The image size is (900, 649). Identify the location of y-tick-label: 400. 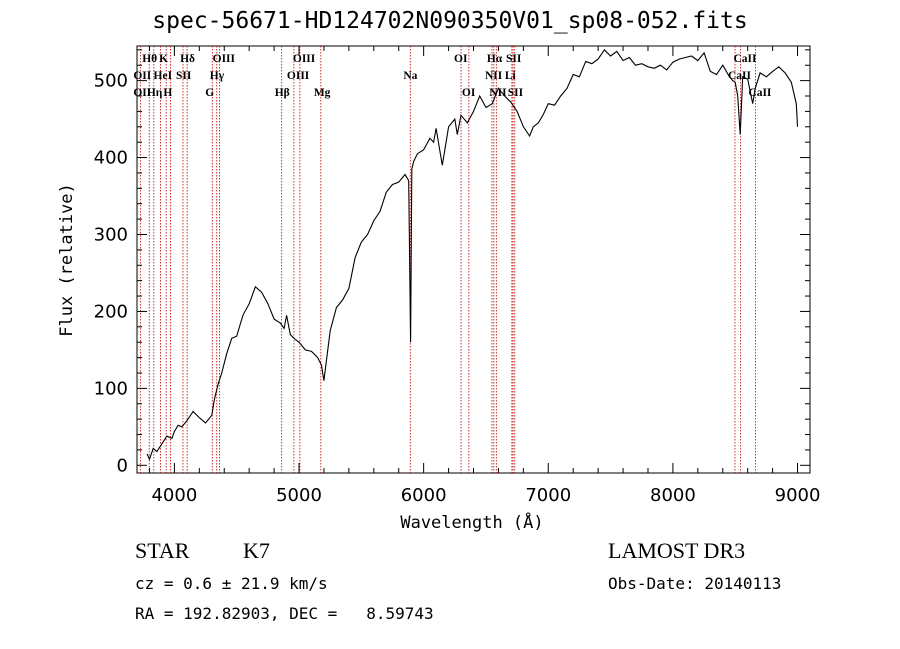
(111, 158).